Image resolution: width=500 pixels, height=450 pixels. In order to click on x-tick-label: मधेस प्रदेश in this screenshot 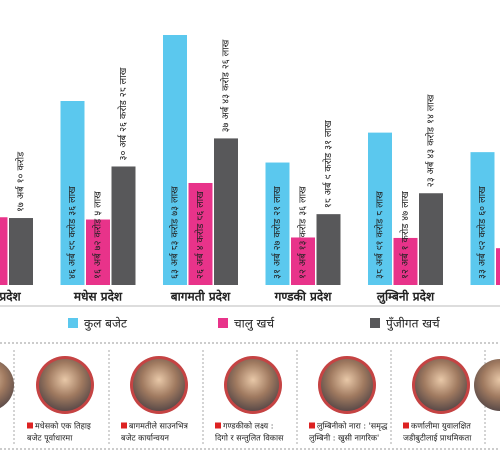, I will do `click(98, 297)`.